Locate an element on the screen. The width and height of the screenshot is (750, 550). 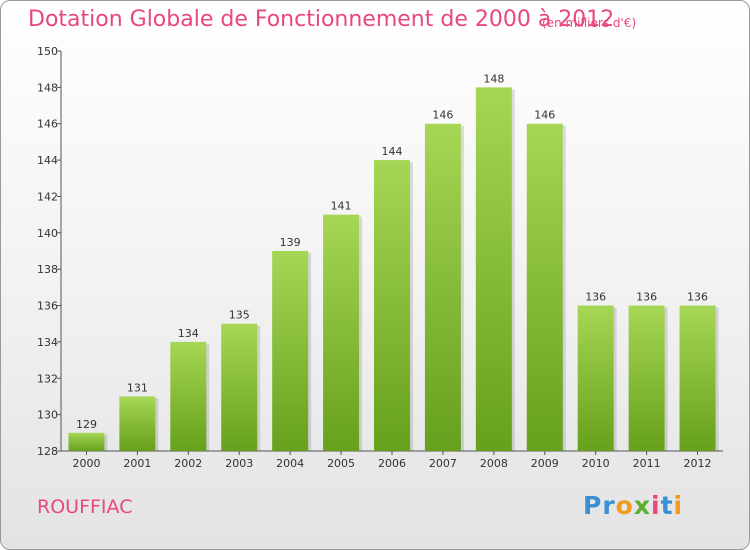
x-tick-label: 2012 is located at coordinates (698, 463).